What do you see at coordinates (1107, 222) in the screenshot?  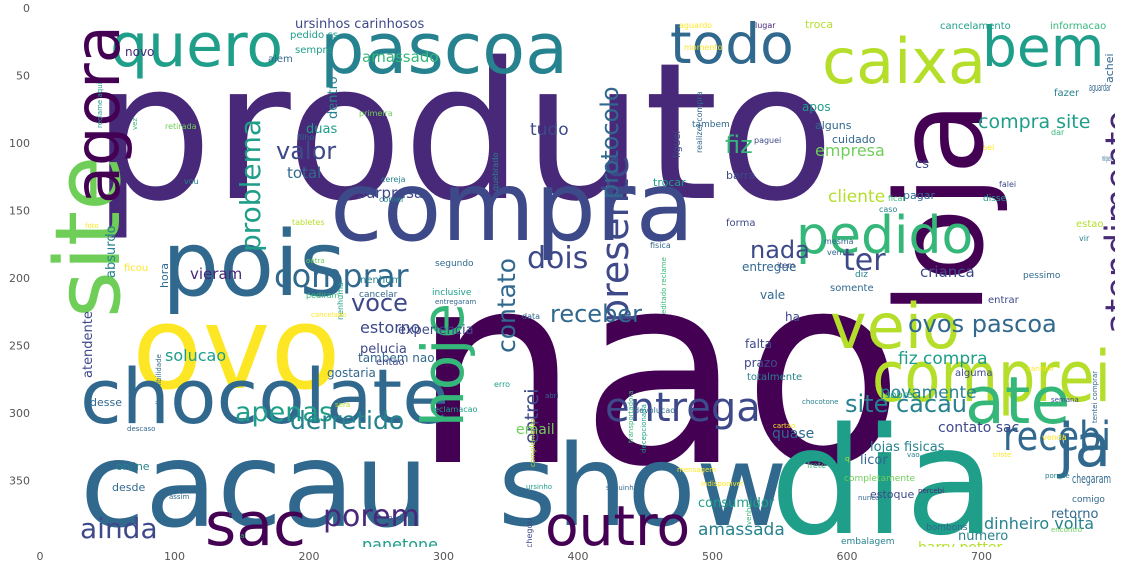 I see `word-atendimento: atendimento` at bounding box center [1107, 222].